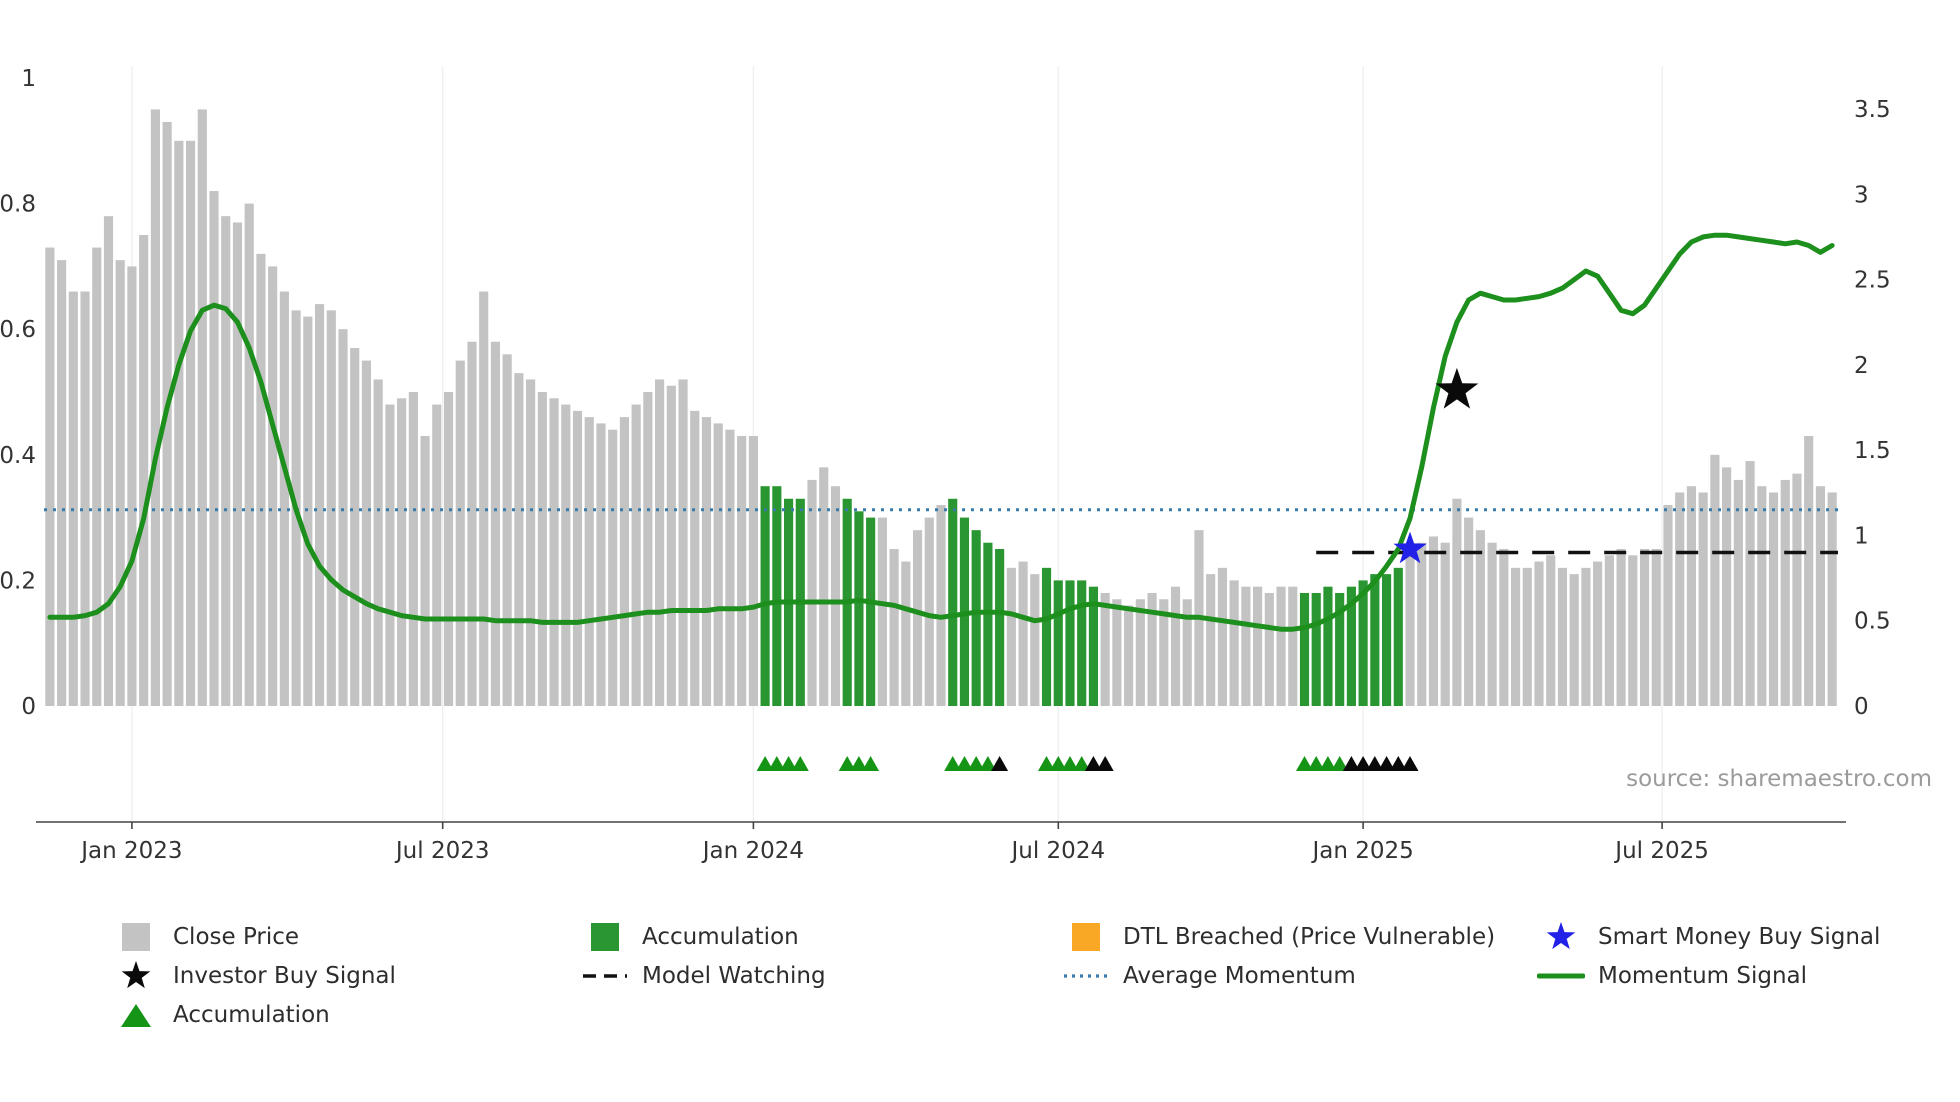 The width and height of the screenshot is (1960, 1102). What do you see at coordinates (28, 707) in the screenshot?
I see `left-axis-tick-label: 0` at bounding box center [28, 707].